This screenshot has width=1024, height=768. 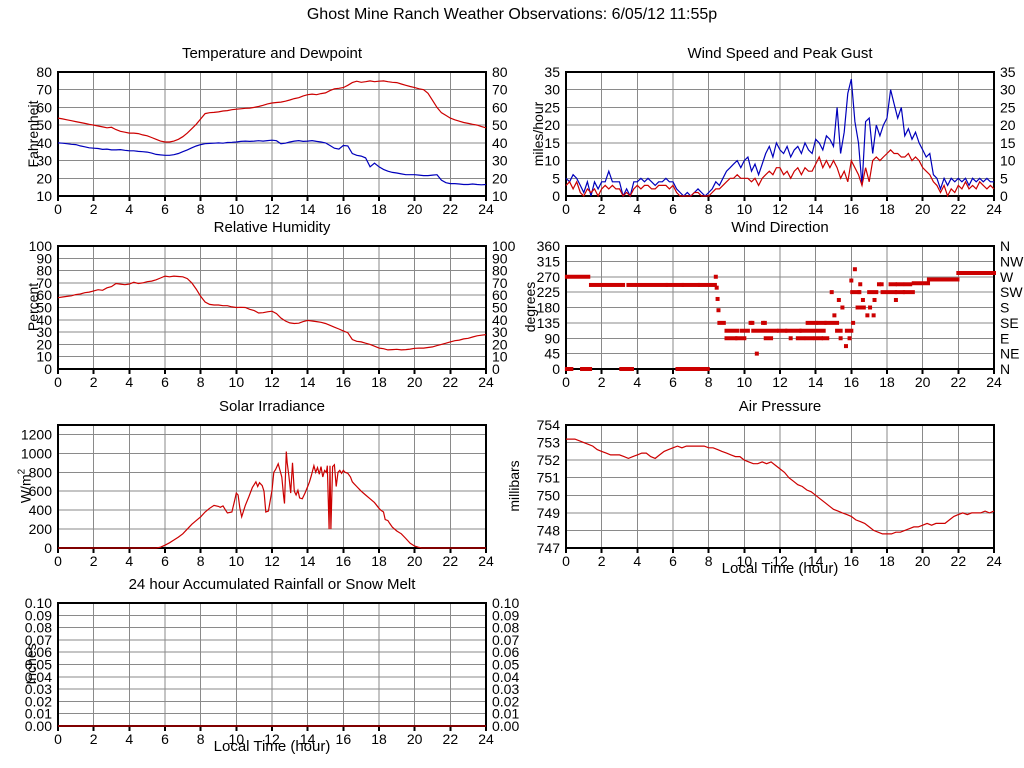 What do you see at coordinates (780, 227) in the screenshot?
I see `chart-title: Wind Direction` at bounding box center [780, 227].